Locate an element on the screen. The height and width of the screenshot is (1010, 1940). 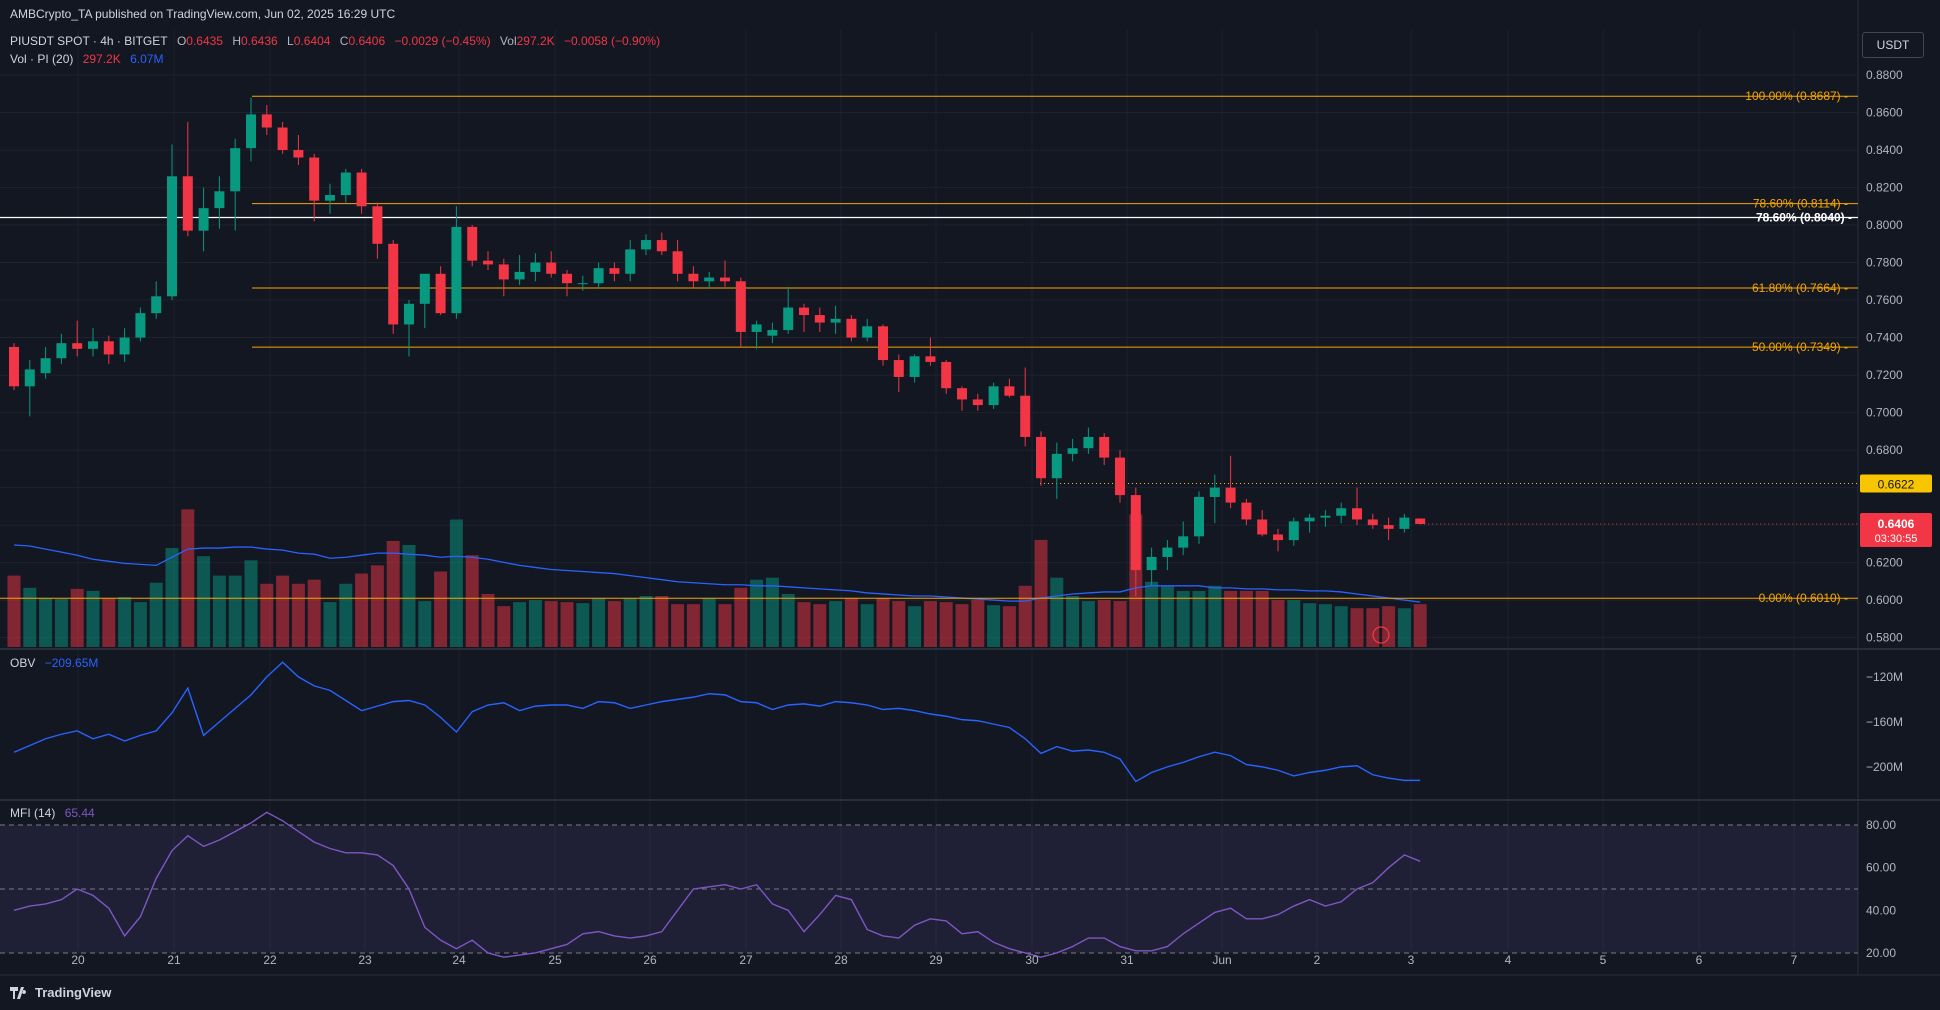
mfi-legend: MFI (14) 65.44 is located at coordinates (52, 813).